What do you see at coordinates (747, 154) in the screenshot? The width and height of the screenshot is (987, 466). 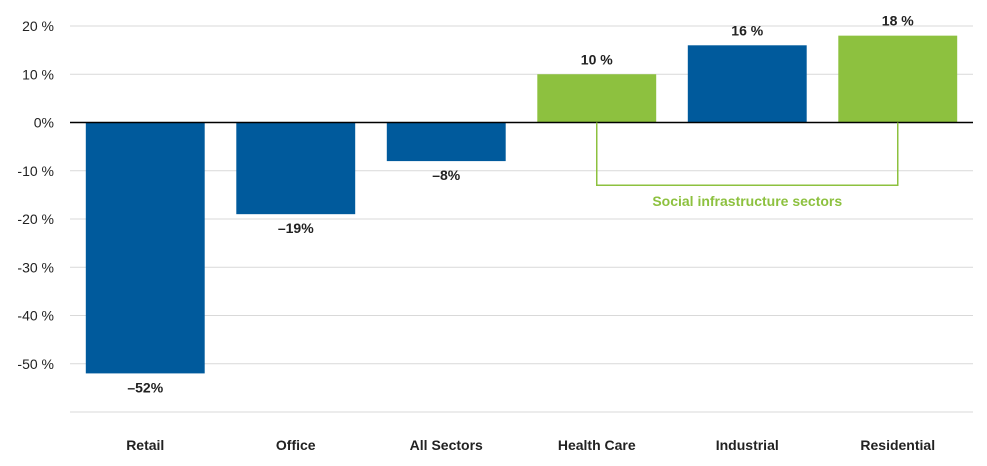 I see `bracket-line` at bounding box center [747, 154].